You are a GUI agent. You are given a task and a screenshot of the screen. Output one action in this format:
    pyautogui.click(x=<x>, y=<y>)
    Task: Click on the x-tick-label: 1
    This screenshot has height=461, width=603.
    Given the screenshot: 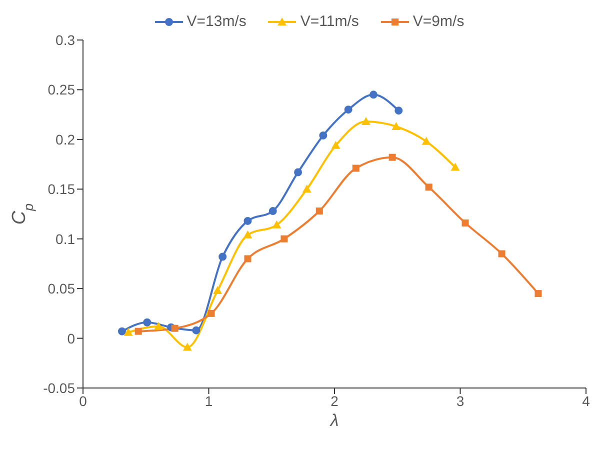 What is the action you would take?
    pyautogui.click(x=208, y=400)
    